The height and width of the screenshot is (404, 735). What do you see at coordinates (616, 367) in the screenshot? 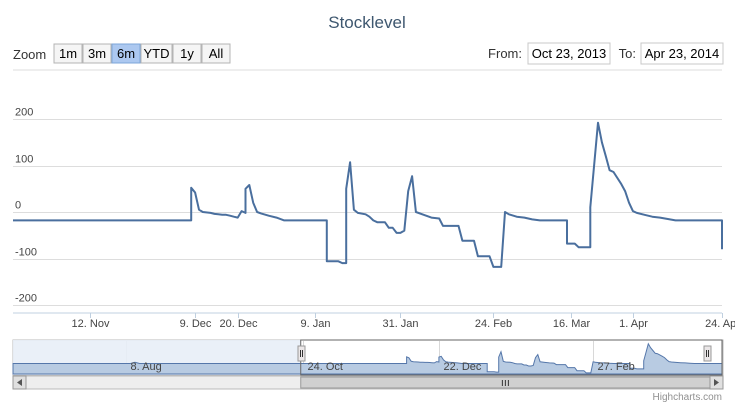
I see `navigator-label: 27. Feb` at bounding box center [616, 367].